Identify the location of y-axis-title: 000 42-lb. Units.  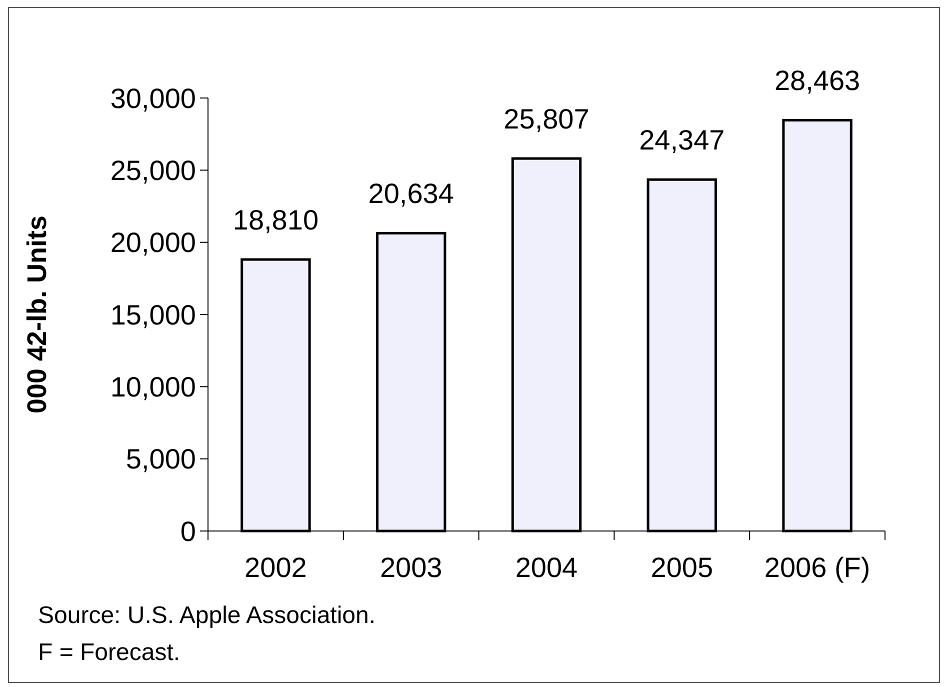
(37, 314).